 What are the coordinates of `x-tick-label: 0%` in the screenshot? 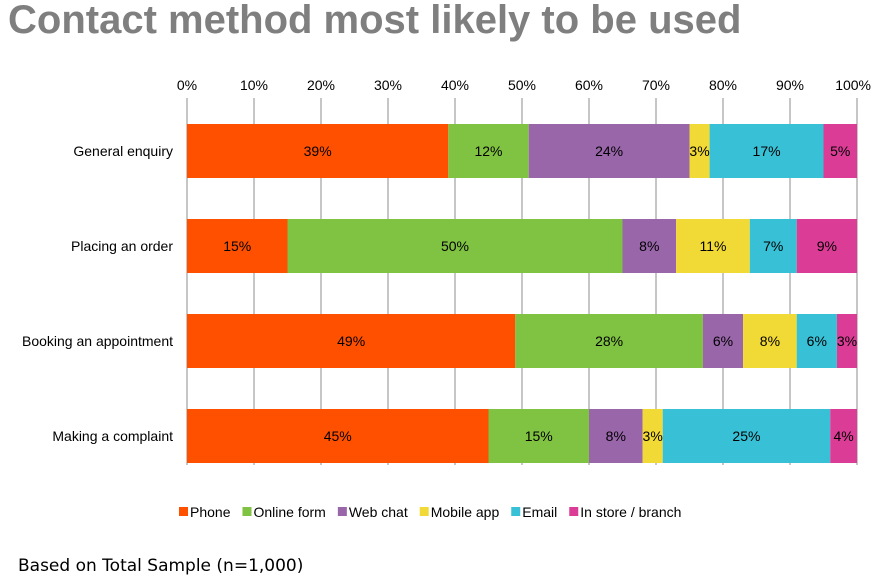 It's located at (187, 85).